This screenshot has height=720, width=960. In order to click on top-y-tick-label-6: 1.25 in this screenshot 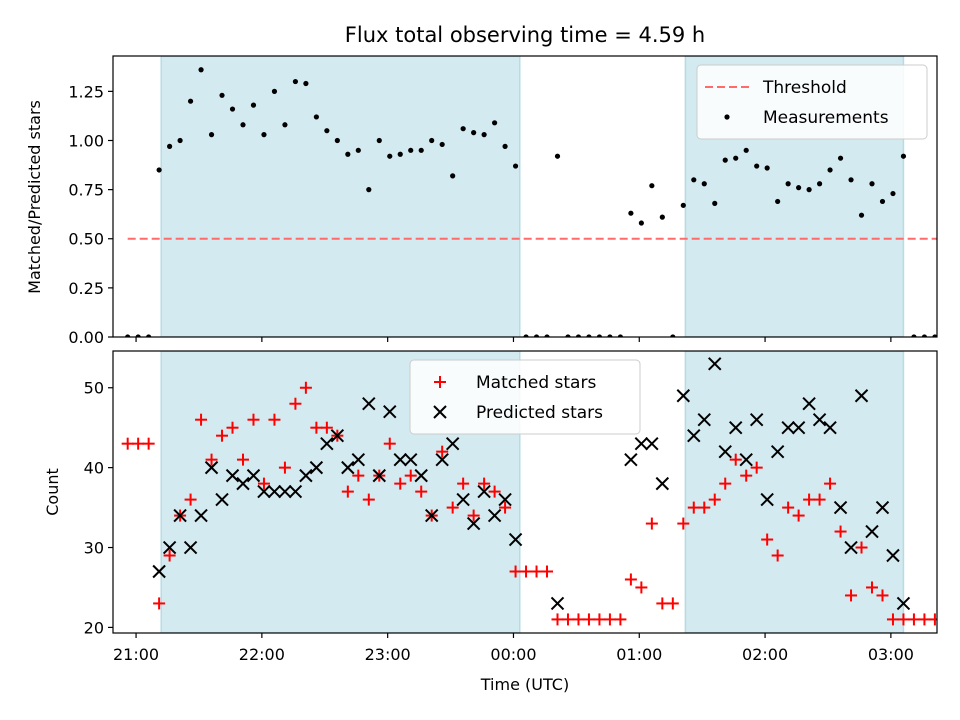, I will do `click(86, 91)`.